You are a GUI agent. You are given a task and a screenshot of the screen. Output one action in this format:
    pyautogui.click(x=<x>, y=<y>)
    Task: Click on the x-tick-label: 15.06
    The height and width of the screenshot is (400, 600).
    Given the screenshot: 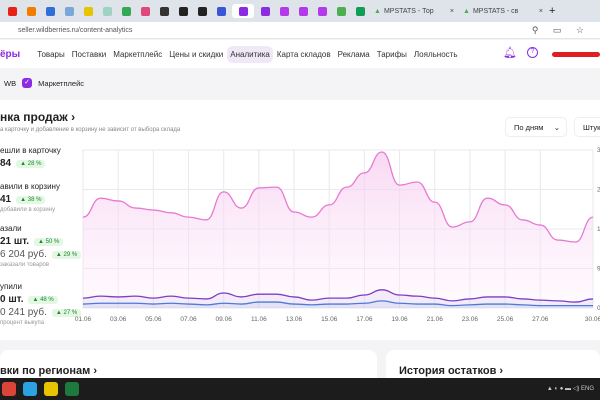 What is the action you would take?
    pyautogui.click(x=329, y=319)
    